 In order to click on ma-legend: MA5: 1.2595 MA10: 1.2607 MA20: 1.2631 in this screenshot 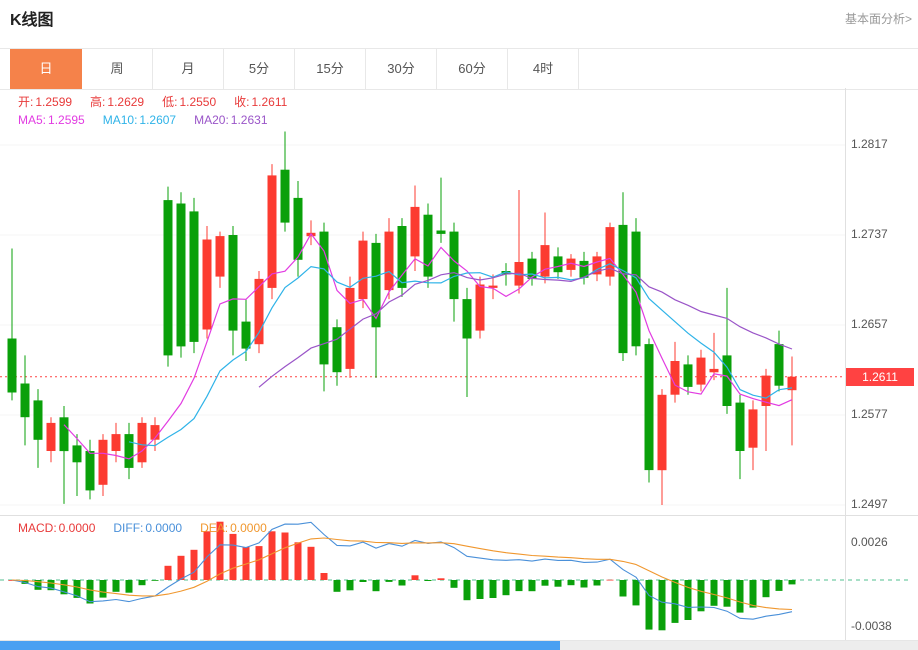, I will do `click(144, 120)`.